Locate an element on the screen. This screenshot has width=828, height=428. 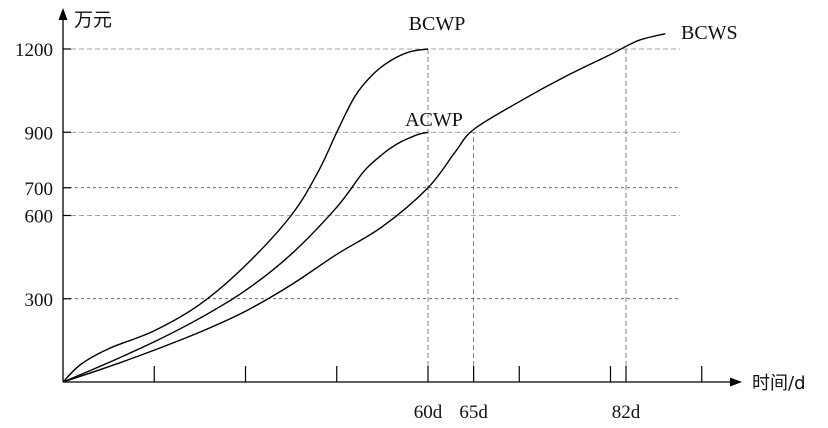
y-axis-title: 万元 is located at coordinates (93, 20).